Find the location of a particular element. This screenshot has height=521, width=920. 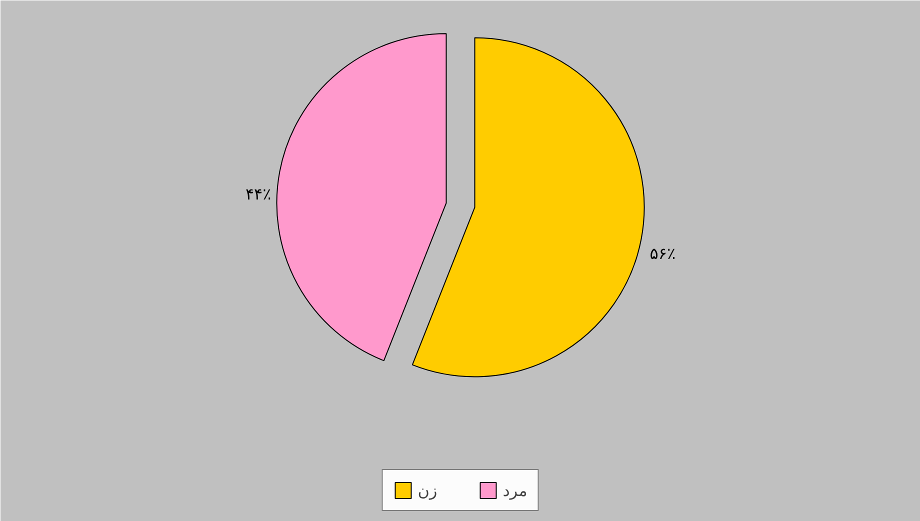

data-label: ۴۴٪ is located at coordinates (258, 194).